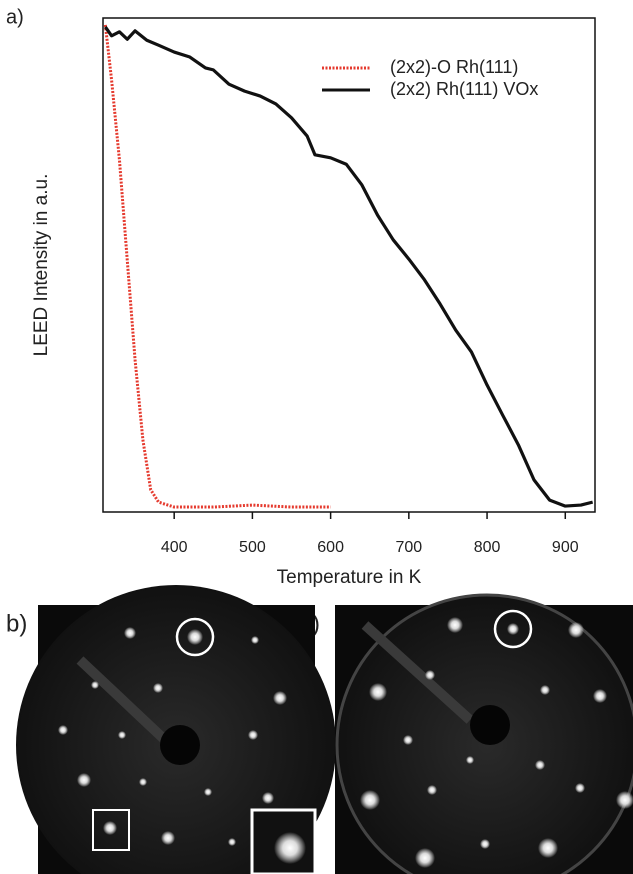  I want to click on x-tick-label: 500, so click(252, 547).